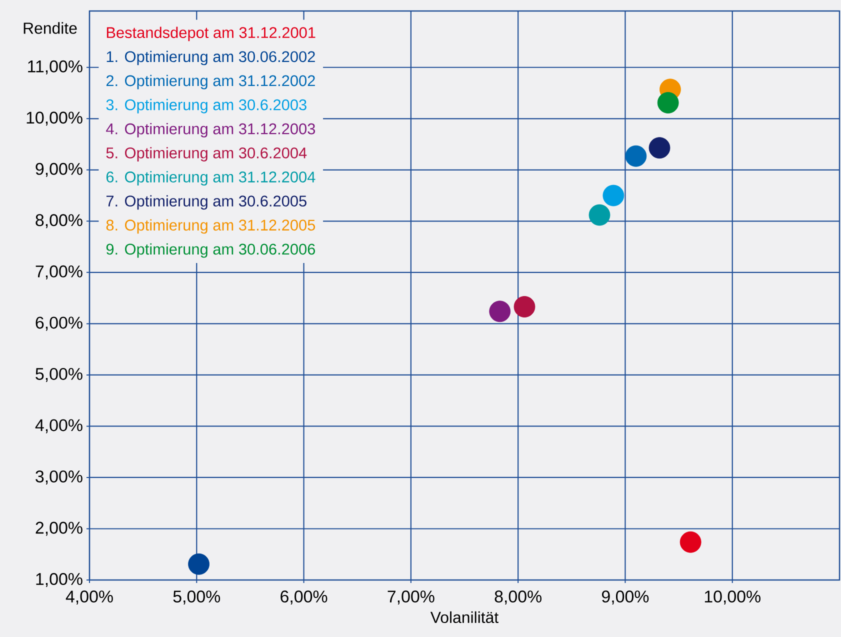  I want to click on y-axis-title: Rendite, so click(50, 28).